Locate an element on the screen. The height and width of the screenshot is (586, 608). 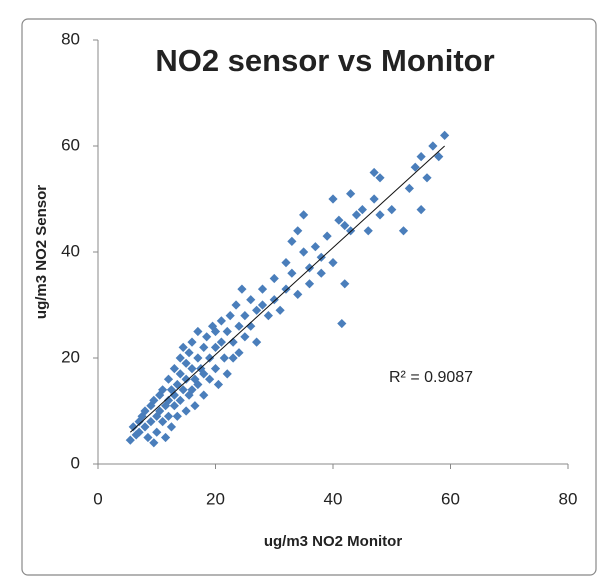
x-tick-label: 40 is located at coordinates (333, 498).